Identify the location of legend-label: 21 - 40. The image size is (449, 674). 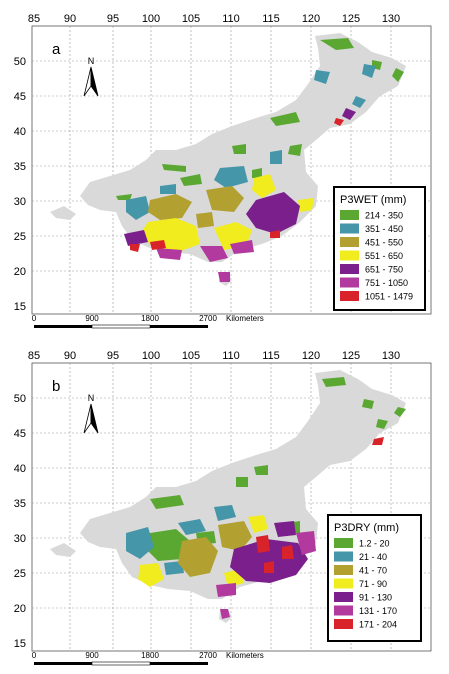
(373, 557).